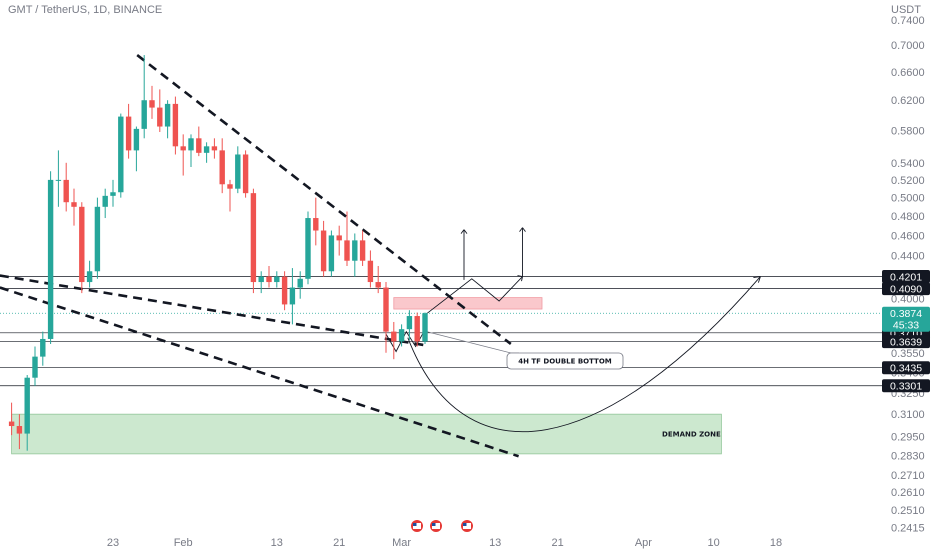  I want to click on level-price-label: 0.3435, so click(906, 369).